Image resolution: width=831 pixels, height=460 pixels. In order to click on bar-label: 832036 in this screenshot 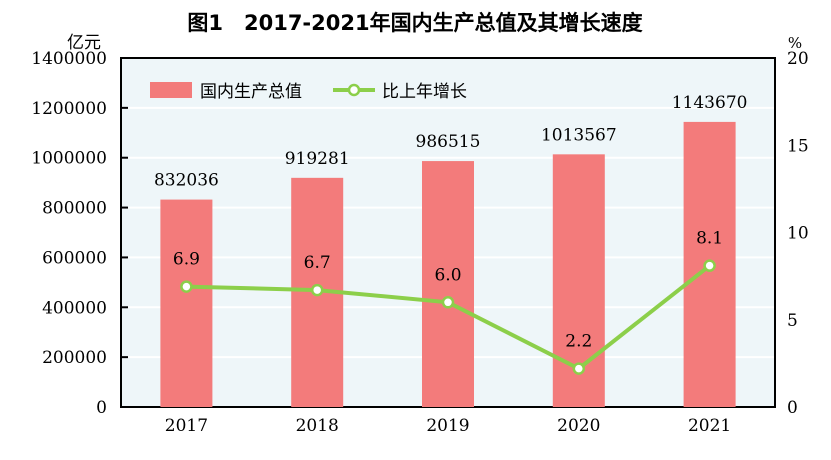, I will do `click(186, 181)`.